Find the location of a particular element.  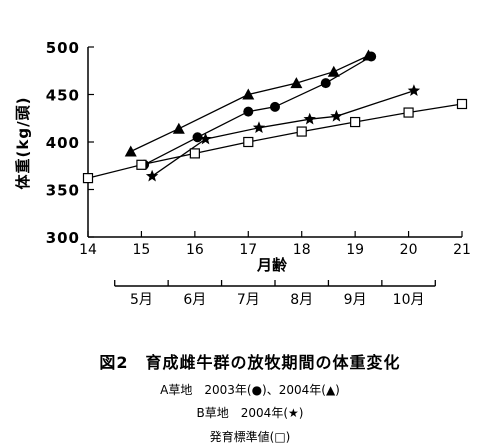

y-axis-label: 体重(kg/頭) is located at coordinates (23, 143).